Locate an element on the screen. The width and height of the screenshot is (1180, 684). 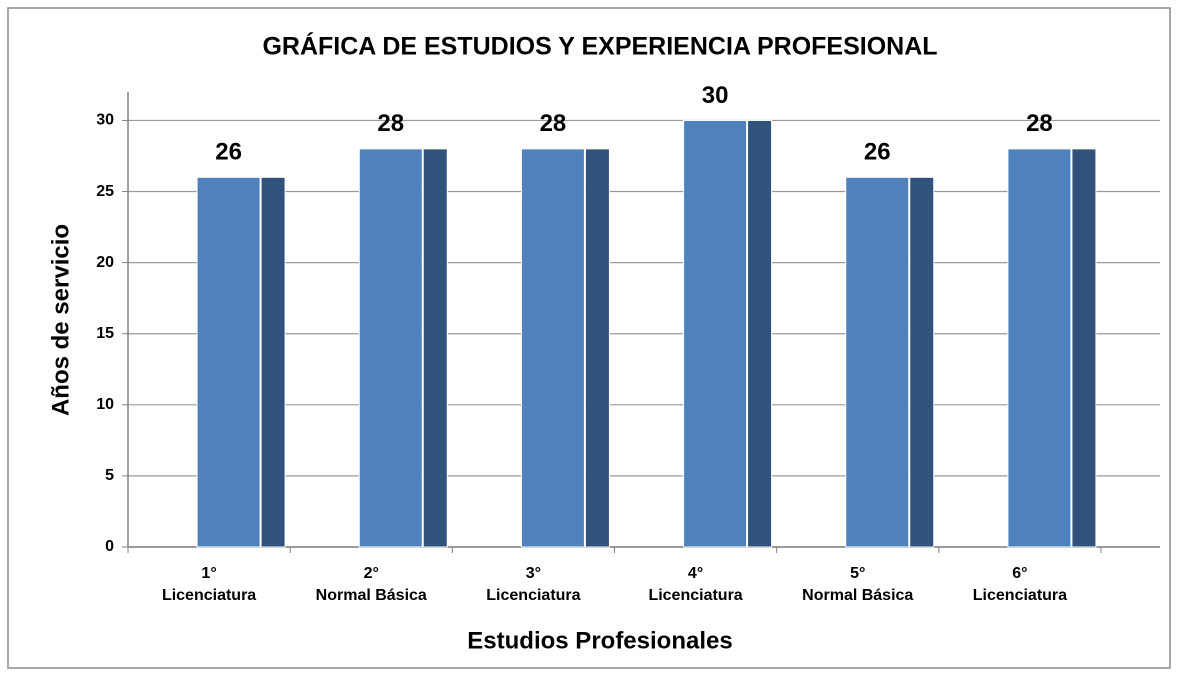
y-tick-label: 0 is located at coordinates (109, 546).